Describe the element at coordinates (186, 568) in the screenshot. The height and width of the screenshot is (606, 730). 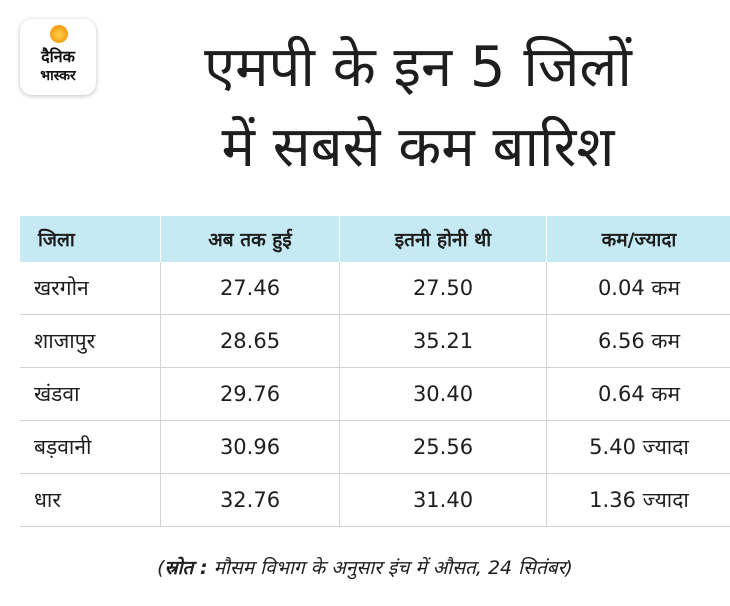
I see `source-label: स्रोत :` at that location.